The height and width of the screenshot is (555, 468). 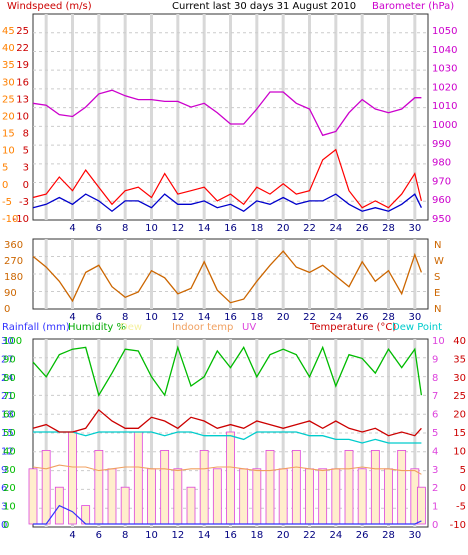 What do you see at coordinates (227, 277) in the screenshot?
I see `wind-direction-line` at bounding box center [227, 277].